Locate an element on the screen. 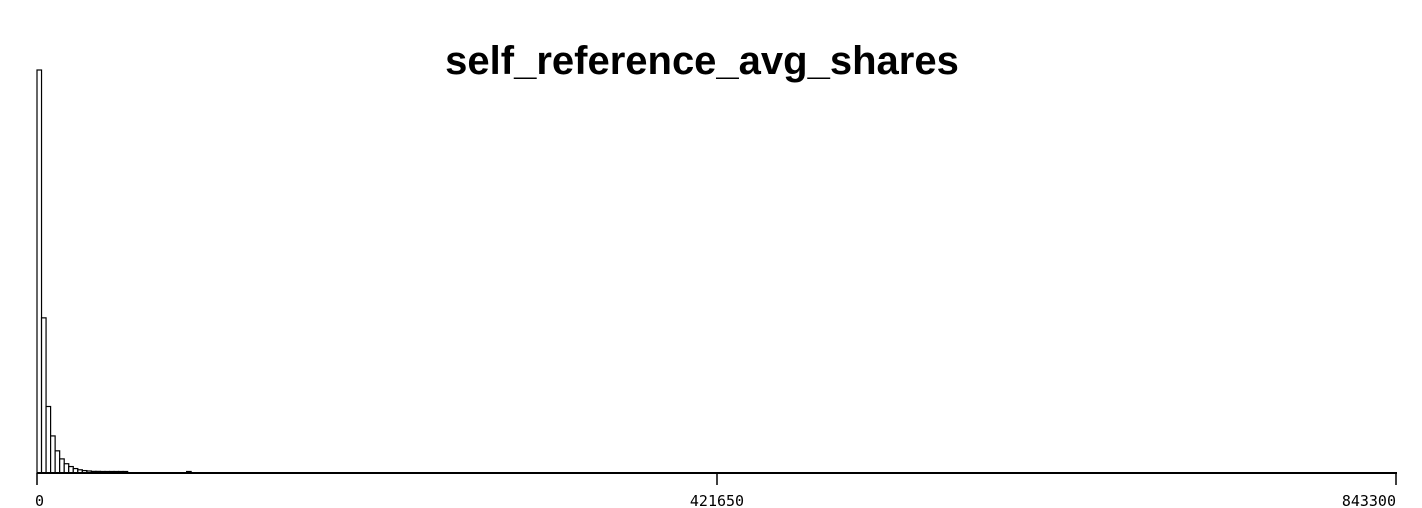 This screenshot has height=508, width=1422. x-axis-ticks: 0 421650 843300 is located at coordinates (716, 490).